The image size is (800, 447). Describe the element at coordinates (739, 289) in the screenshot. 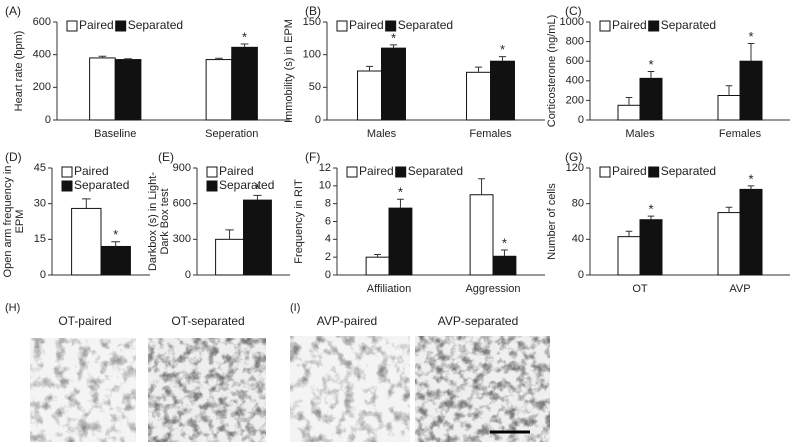

I see `x-tick-label: AVP` at that location.